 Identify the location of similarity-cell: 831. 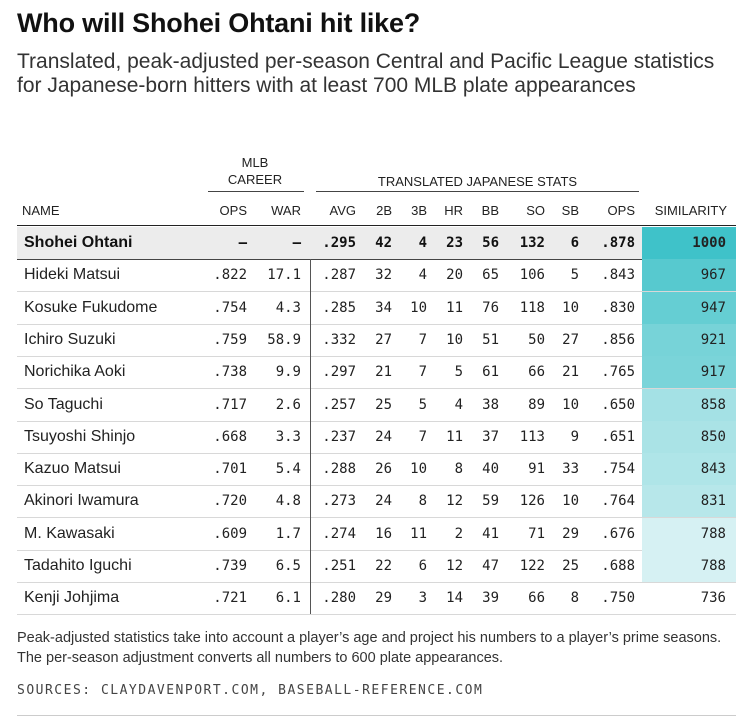
(689, 501).